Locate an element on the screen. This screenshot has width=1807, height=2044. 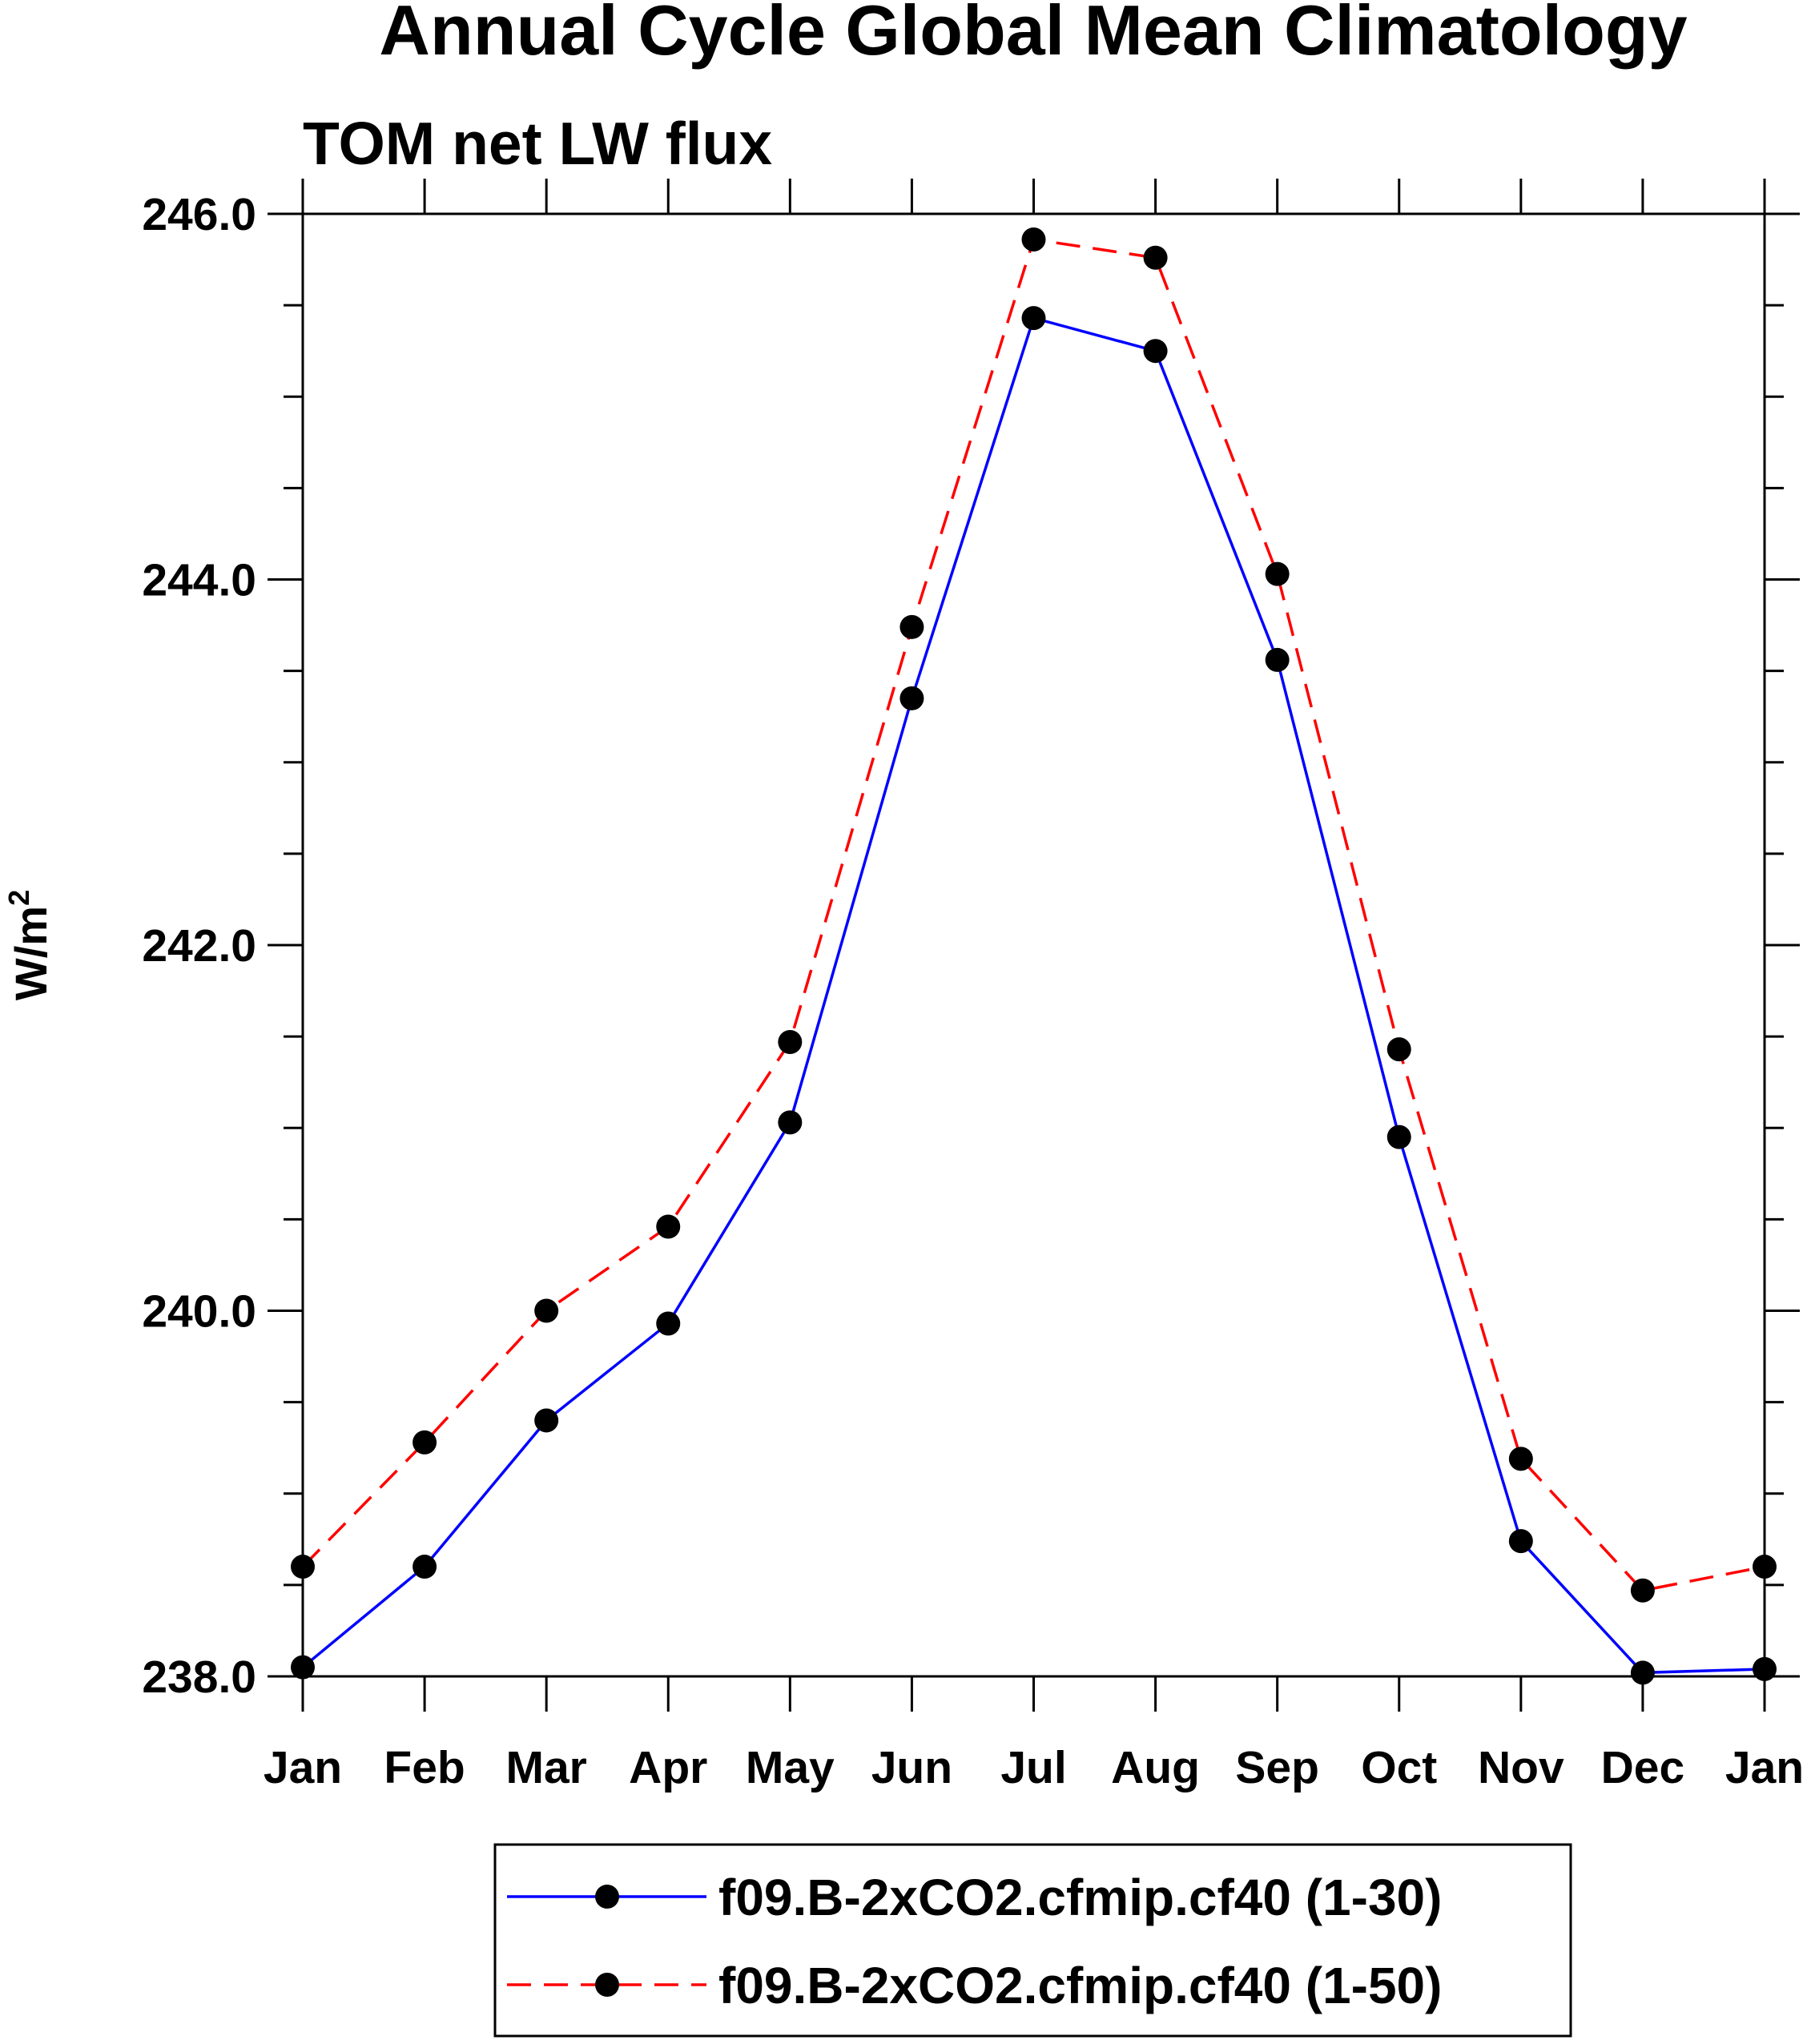
x-tick-label: Jun is located at coordinates (912, 1767).